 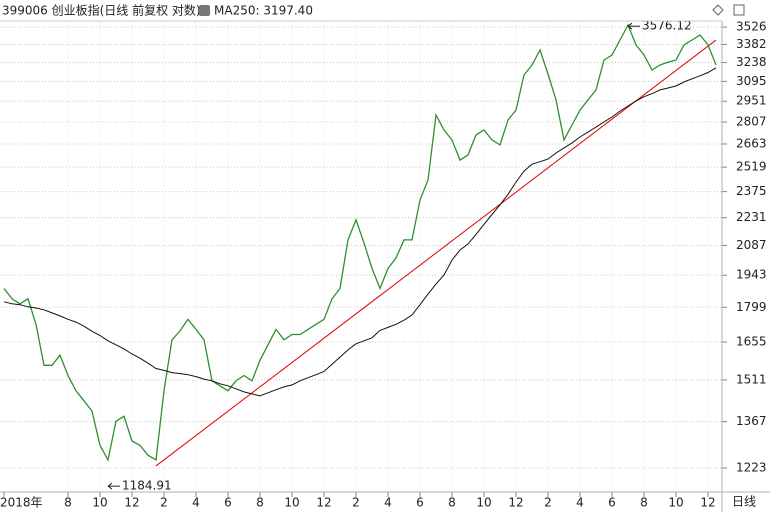 I want to click on y-tick-label: 3382, so click(x=751, y=44).